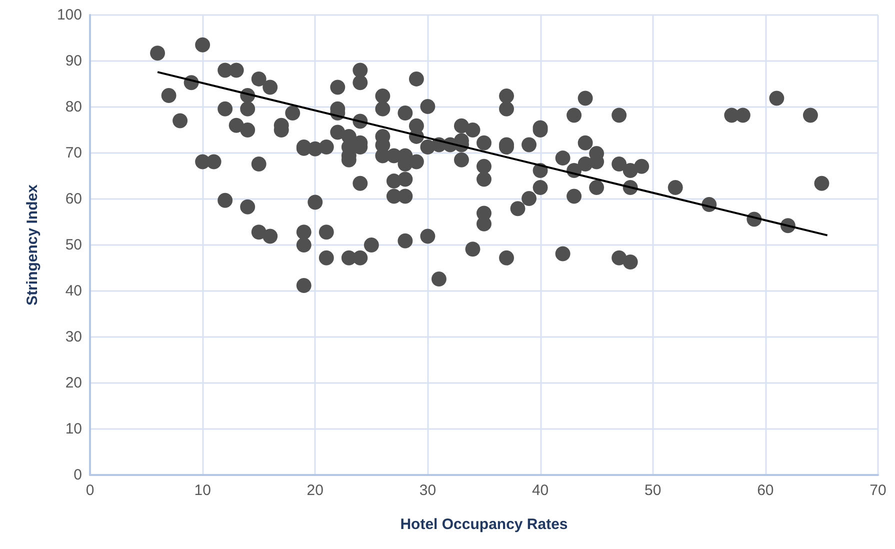 The height and width of the screenshot is (549, 895). Describe the element at coordinates (78, 475) in the screenshot. I see `y-tick-label: 0` at that location.